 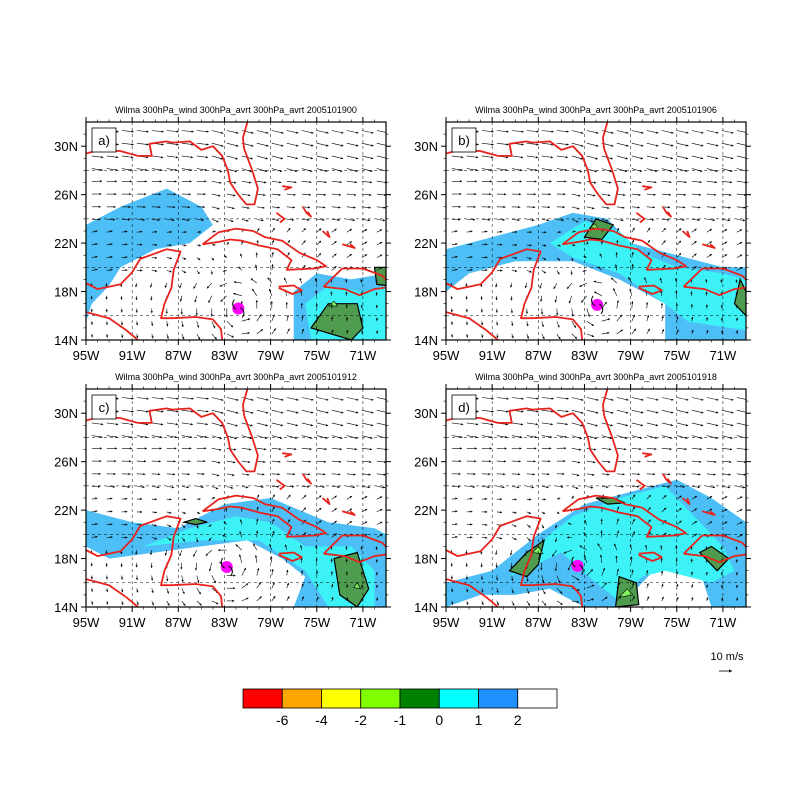 I want to click on panel-tag-label: d), so click(x=464, y=407).